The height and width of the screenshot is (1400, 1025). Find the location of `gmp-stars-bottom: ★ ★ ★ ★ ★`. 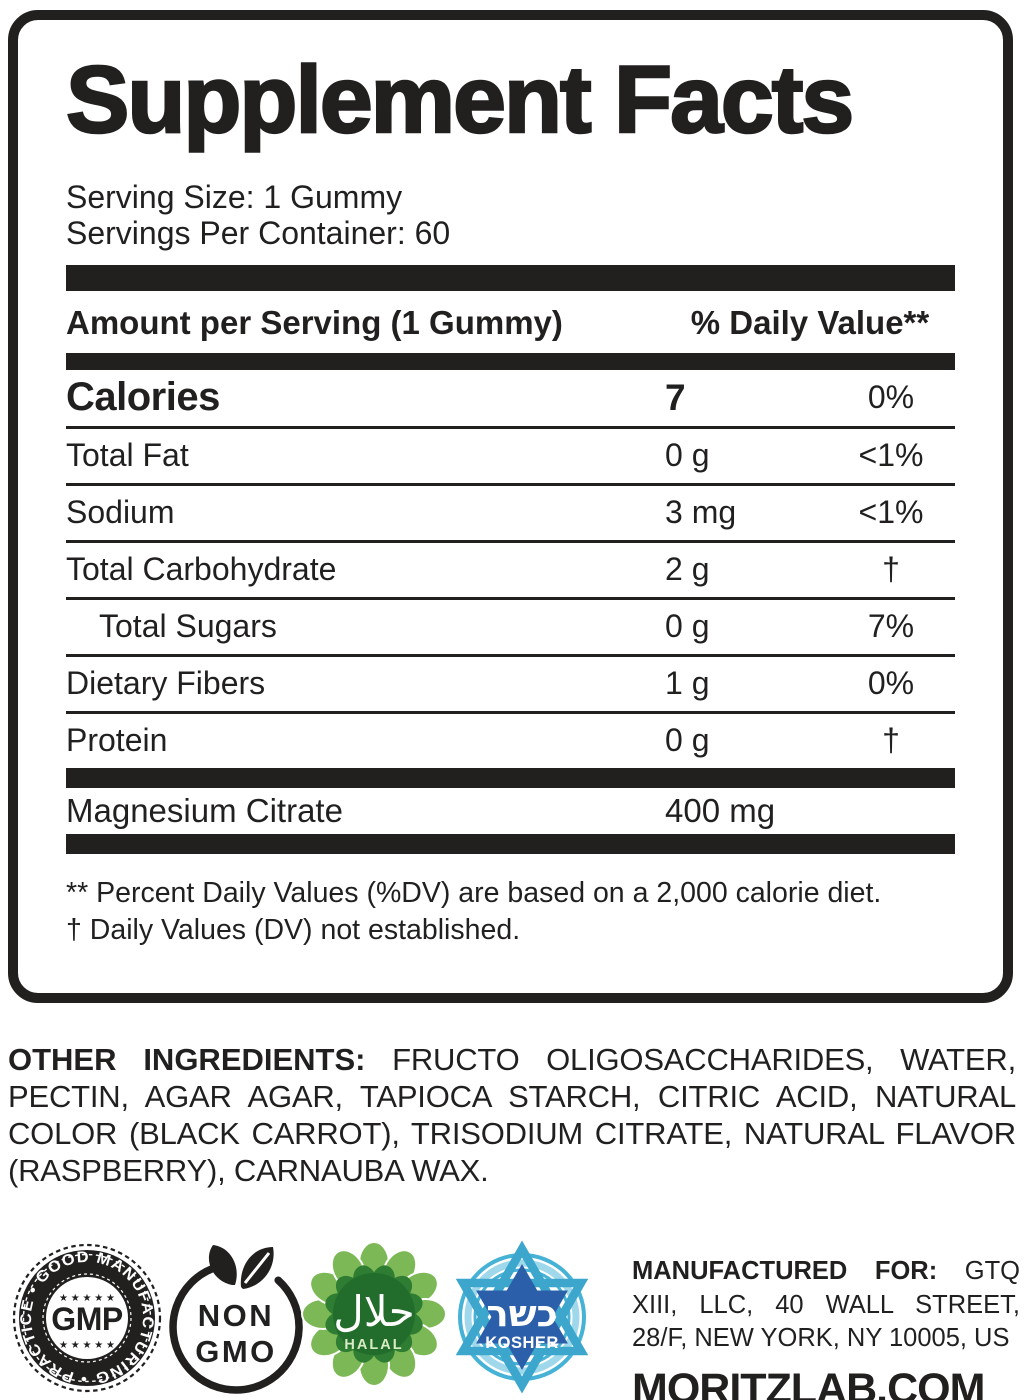

gmp-stars-bottom: ★ ★ ★ ★ ★ is located at coordinates (87, 1345).